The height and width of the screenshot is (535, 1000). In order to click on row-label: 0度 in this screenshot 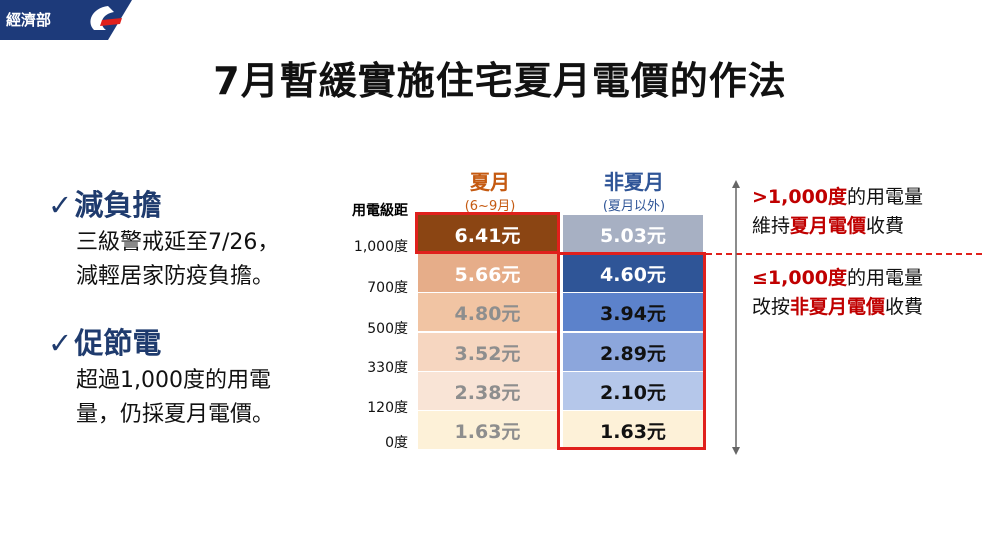, I will do `click(396, 443)`.